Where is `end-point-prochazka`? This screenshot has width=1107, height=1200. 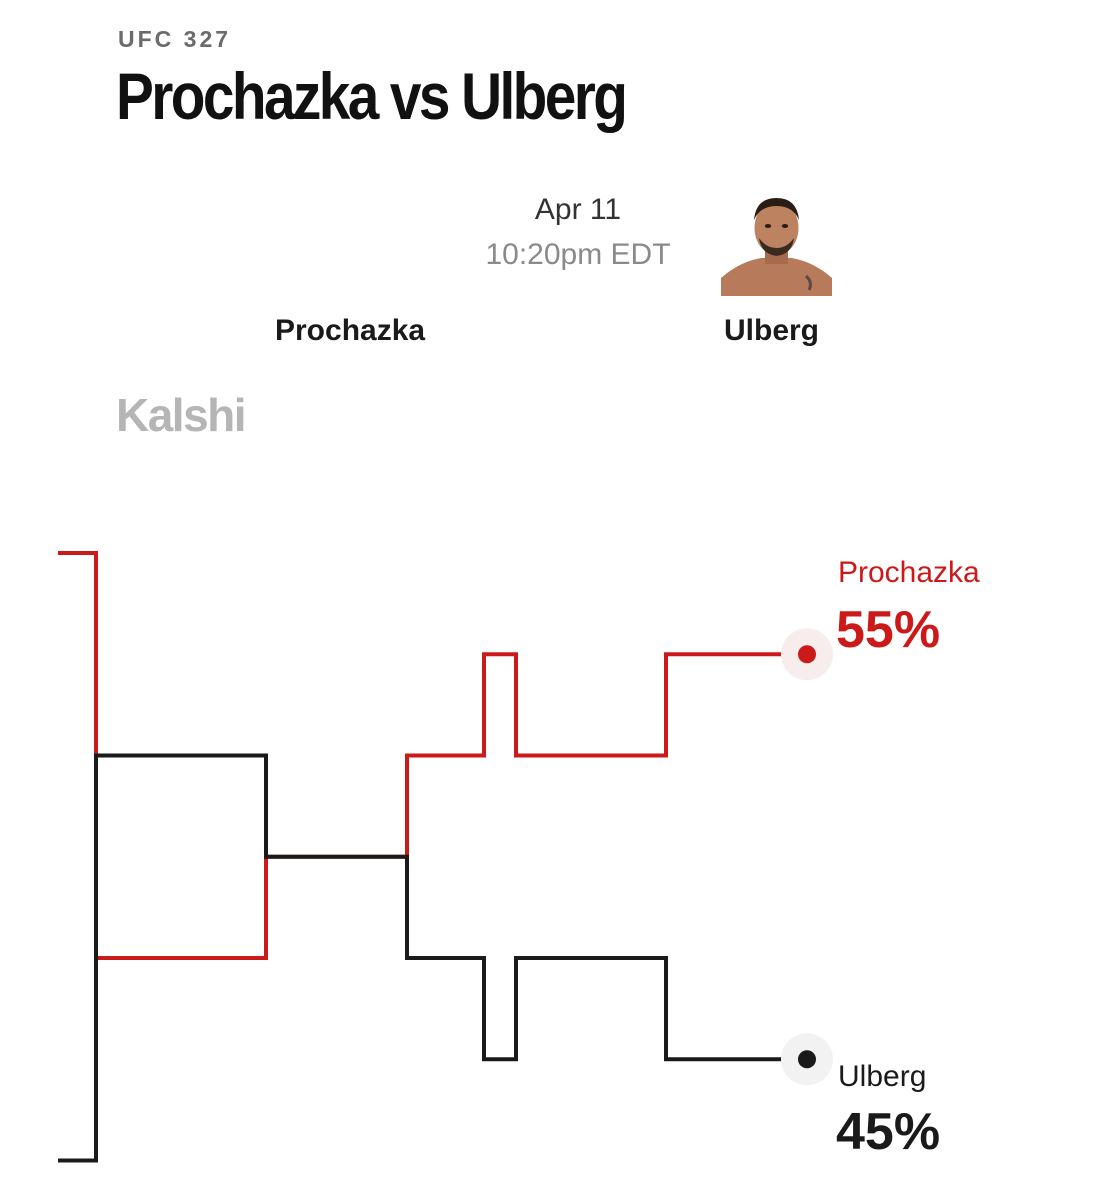 end-point-prochazka is located at coordinates (807, 654).